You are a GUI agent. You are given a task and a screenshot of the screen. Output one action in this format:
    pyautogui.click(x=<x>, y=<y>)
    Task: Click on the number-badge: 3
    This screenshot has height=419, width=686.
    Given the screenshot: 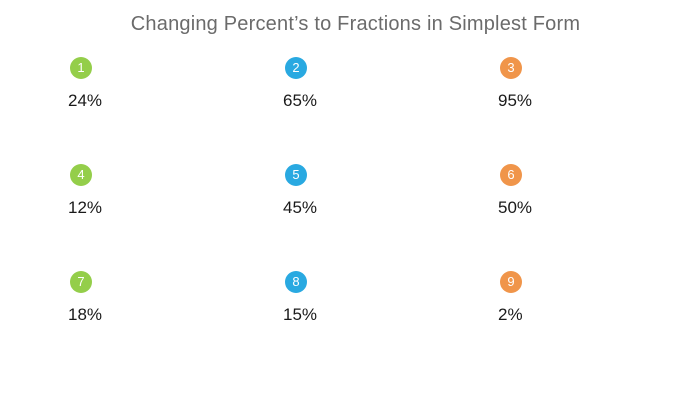 What is the action you would take?
    pyautogui.click(x=511, y=68)
    